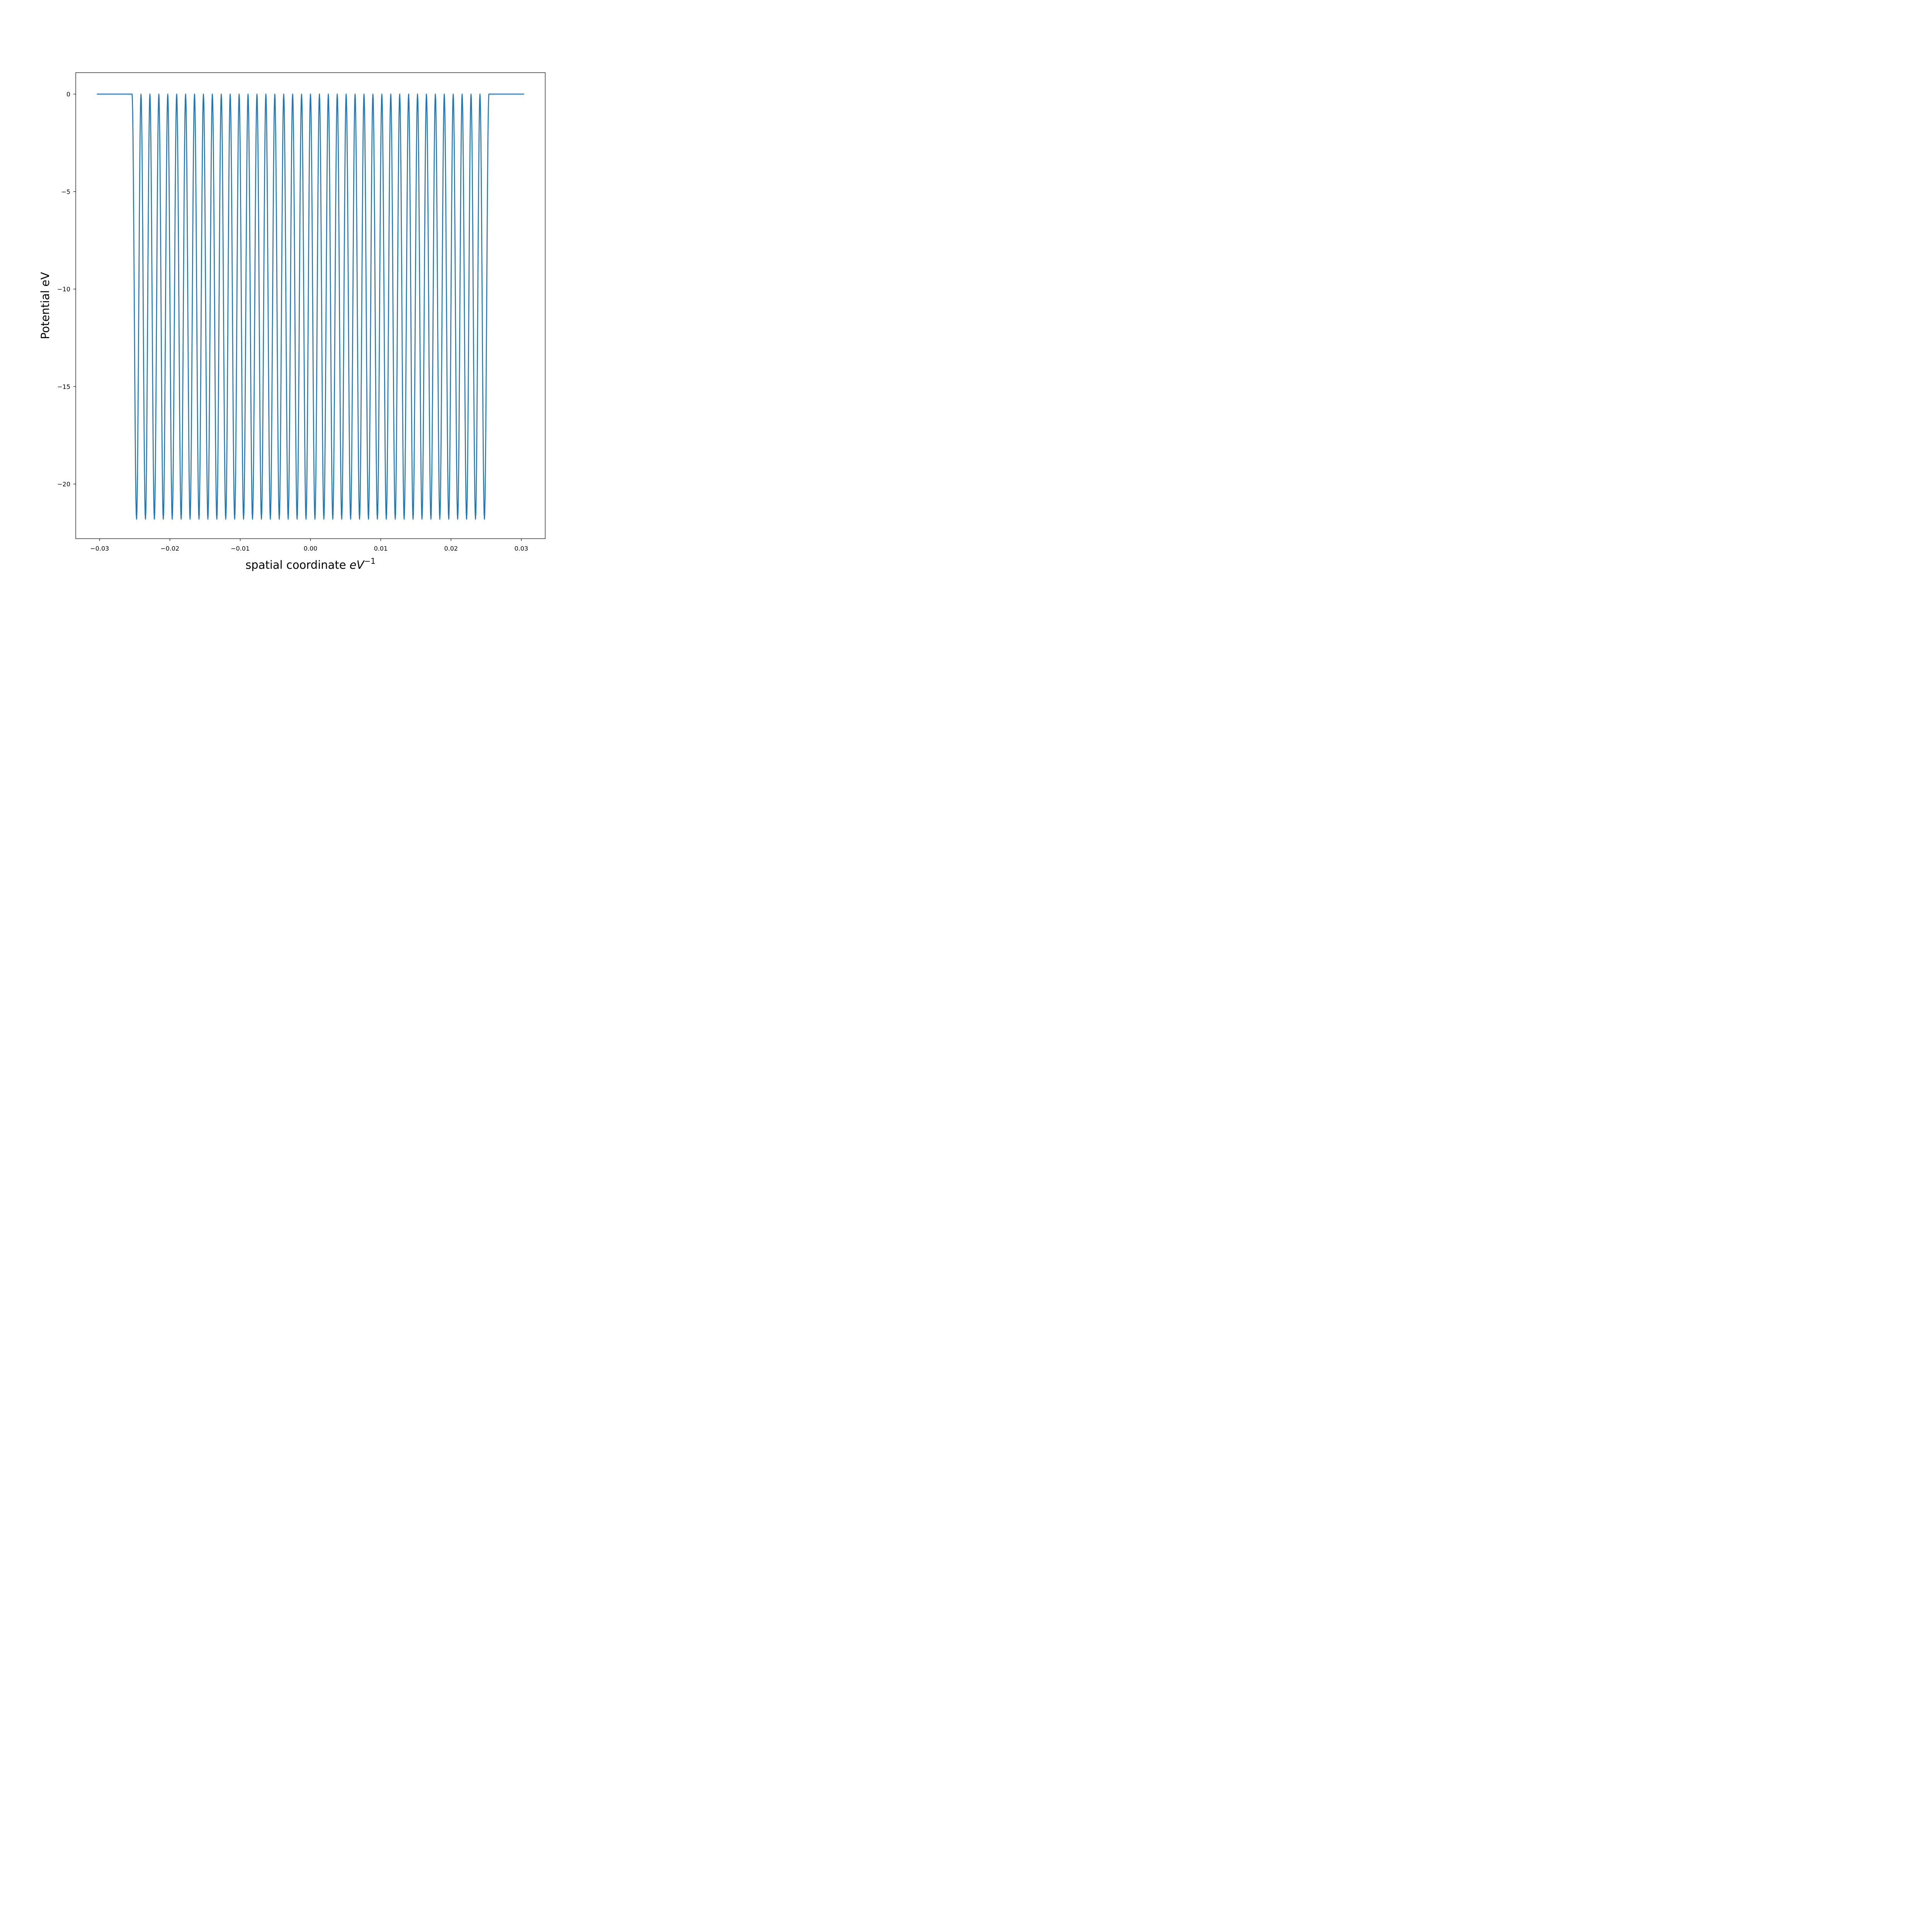 This screenshot has height=1932, width=1932. Describe the element at coordinates (241, 549) in the screenshot. I see `x-tick-label: −0.01` at that location.